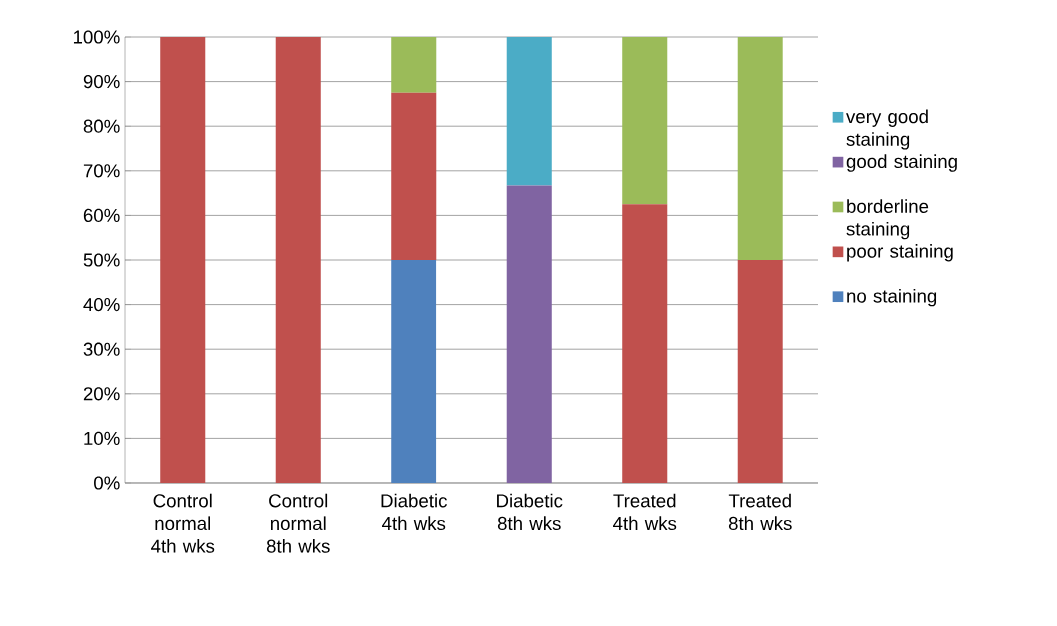 This screenshot has width=1057, height=626. Describe the element at coordinates (101, 394) in the screenshot. I see `y-tick-label: 20%` at that location.